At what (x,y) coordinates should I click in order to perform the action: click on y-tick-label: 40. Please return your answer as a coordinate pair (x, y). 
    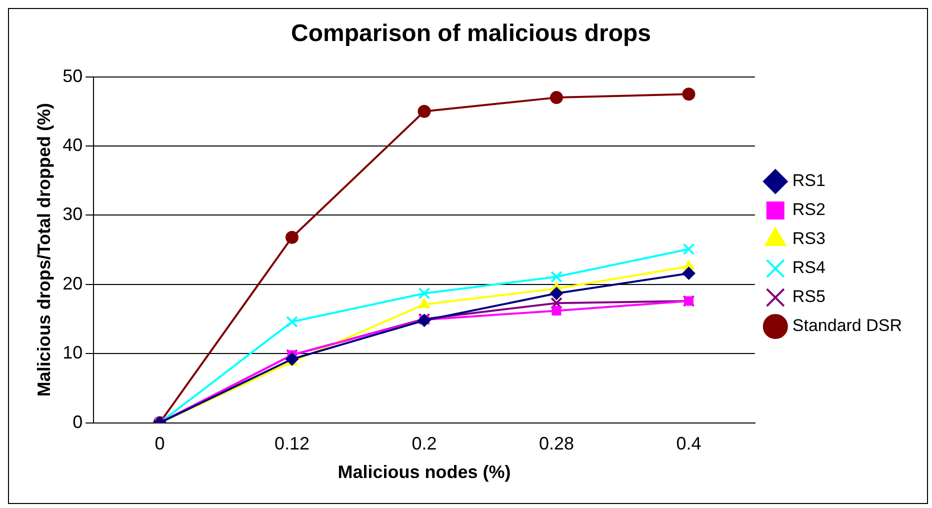
    Looking at the image, I should click on (72, 144).